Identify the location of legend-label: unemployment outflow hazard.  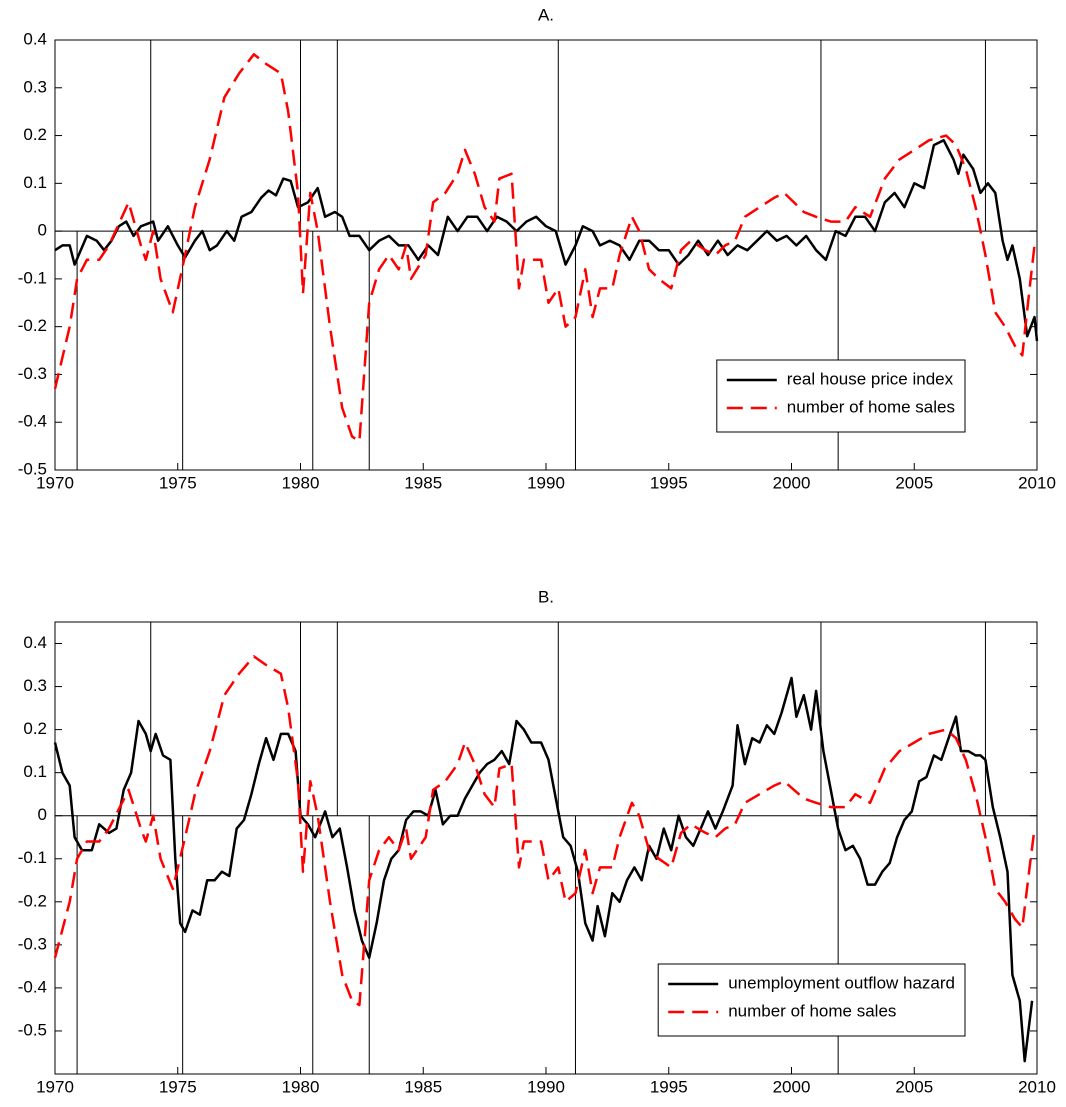
(841, 982).